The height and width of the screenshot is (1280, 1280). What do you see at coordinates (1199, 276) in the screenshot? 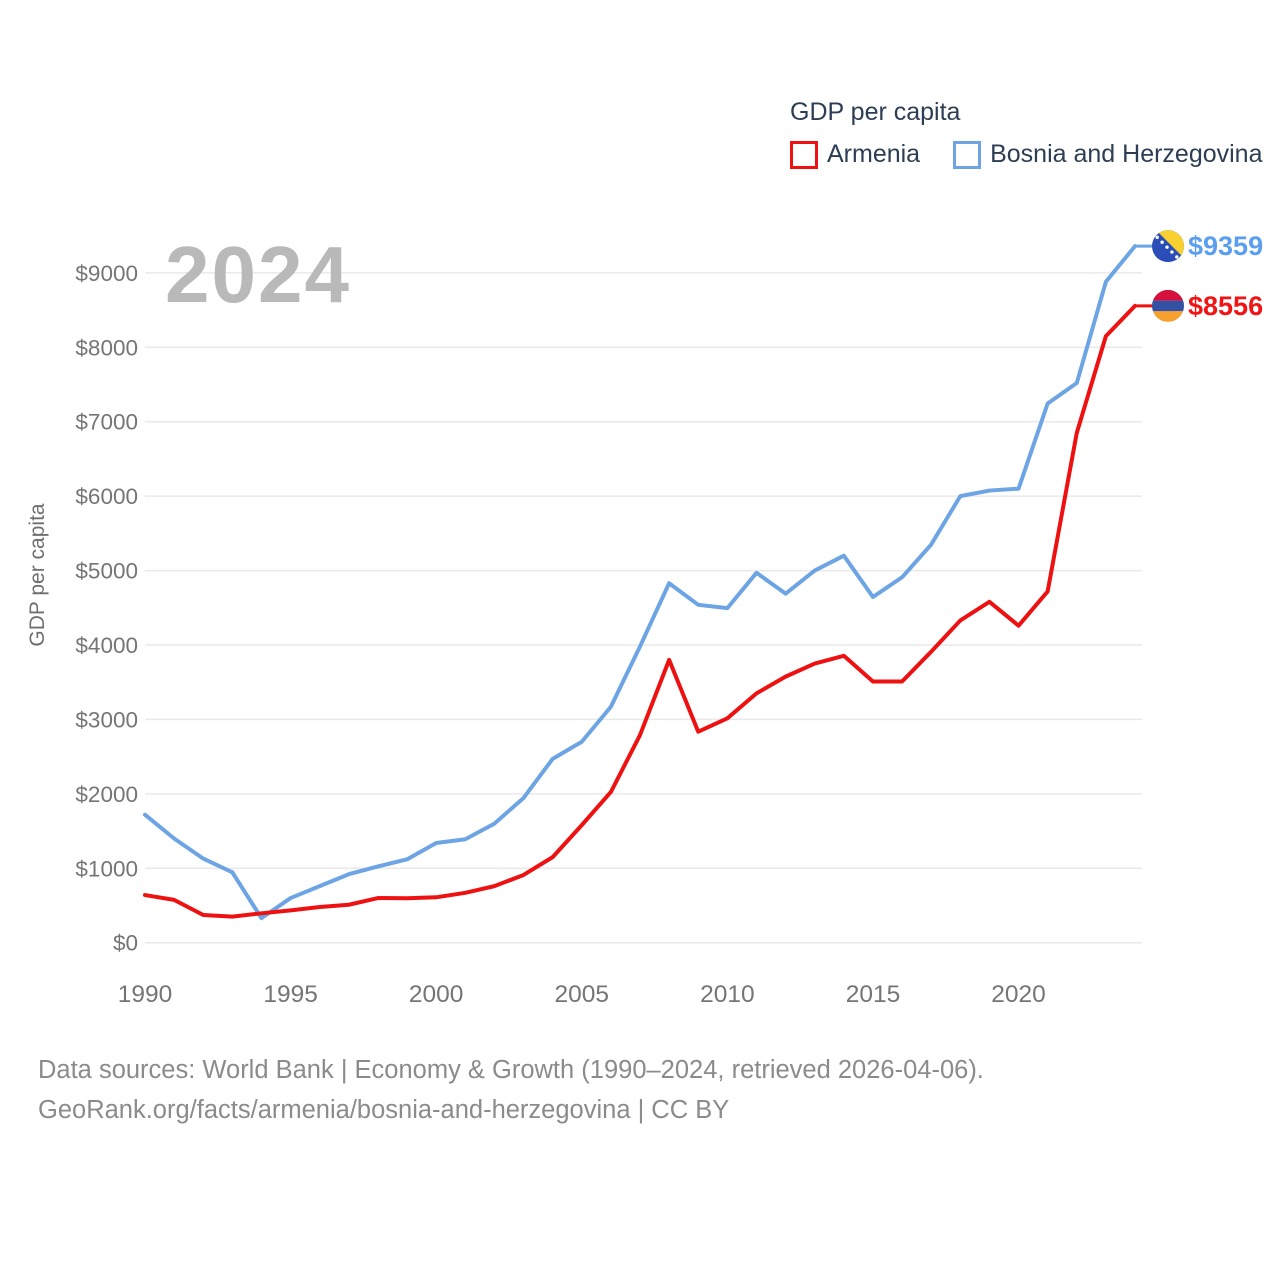
I see `end-markers: $9359 $8556` at bounding box center [1199, 276].